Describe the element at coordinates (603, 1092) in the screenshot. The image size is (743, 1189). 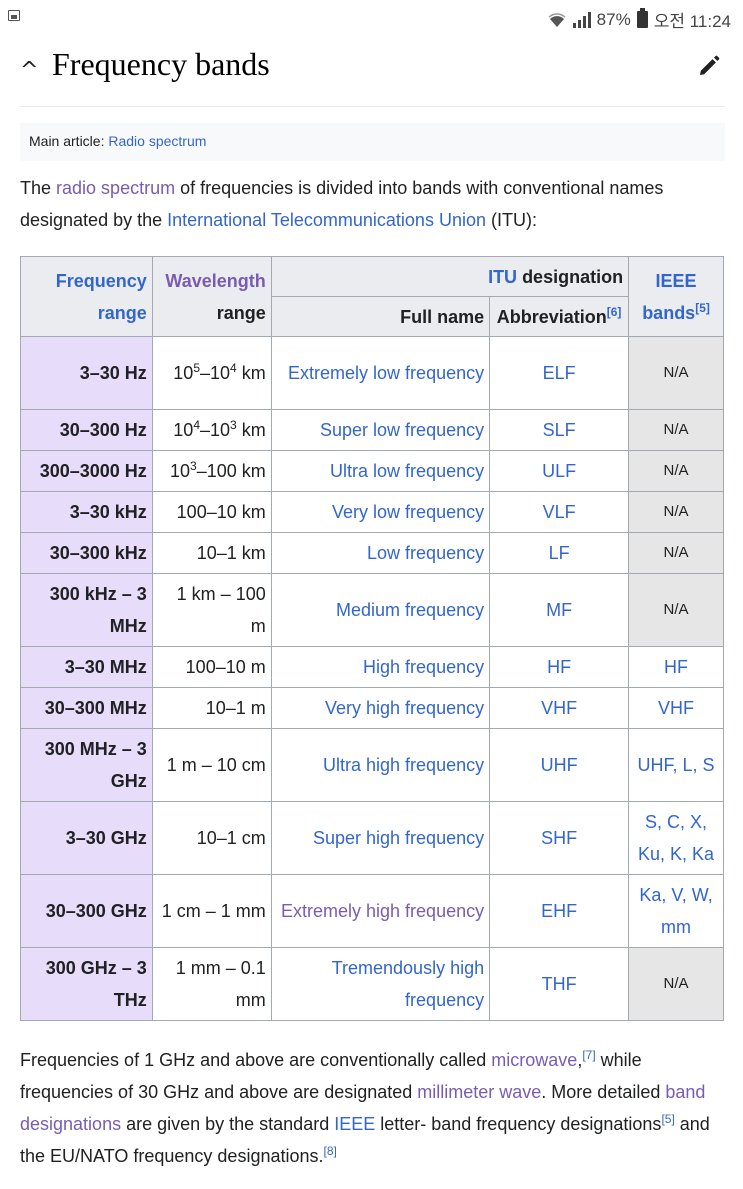
I see `outro-text-3: . More detailed` at that location.